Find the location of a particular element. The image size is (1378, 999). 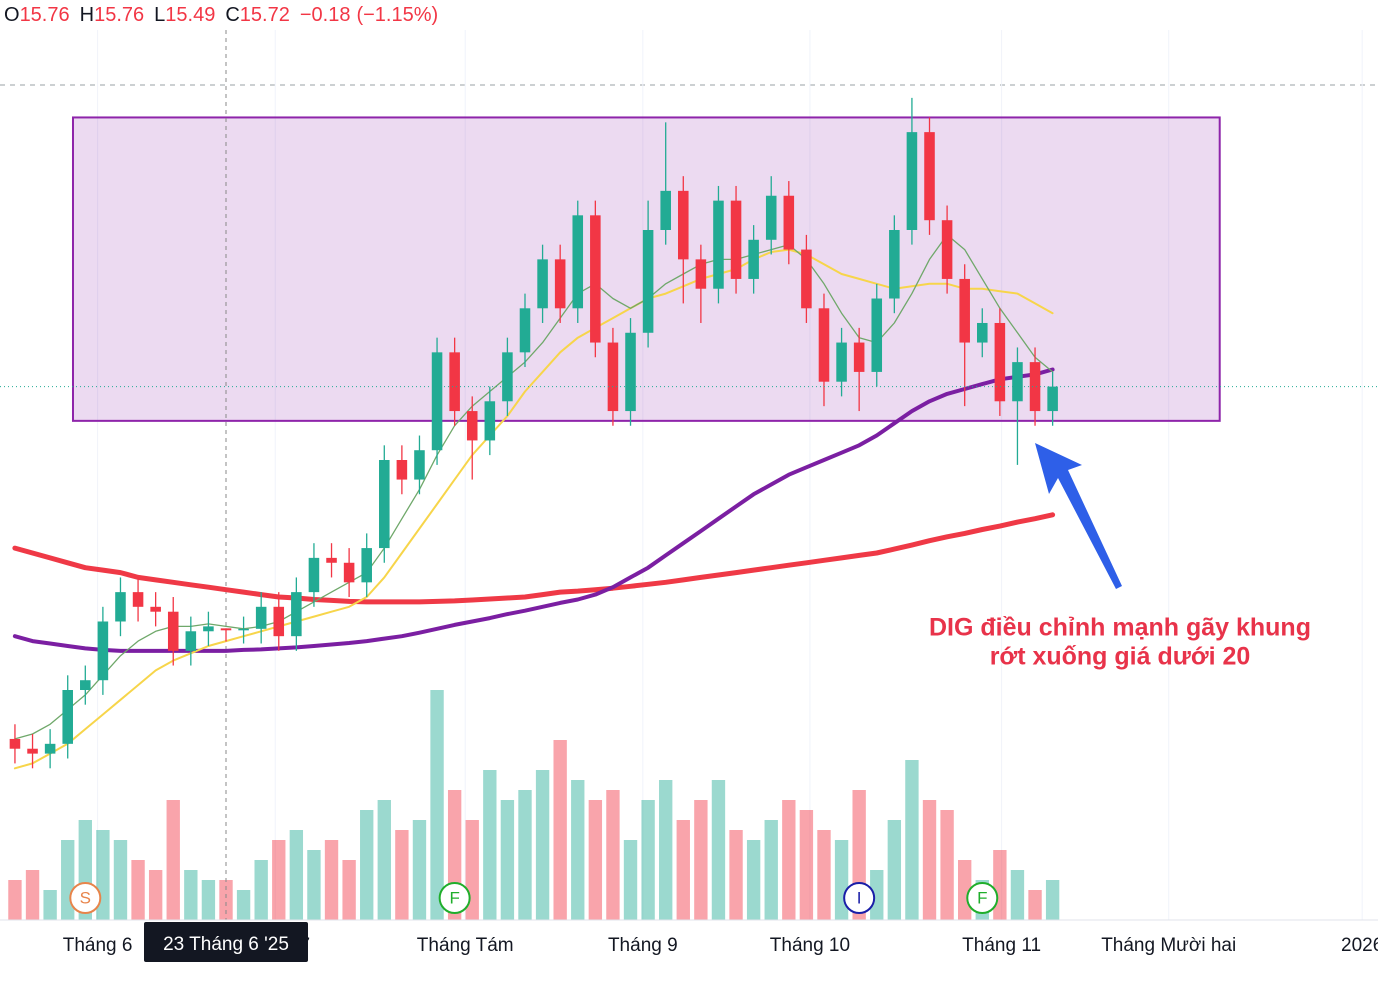

crosshair-label: 23 Tháng 6 '25 is located at coordinates (226, 944).